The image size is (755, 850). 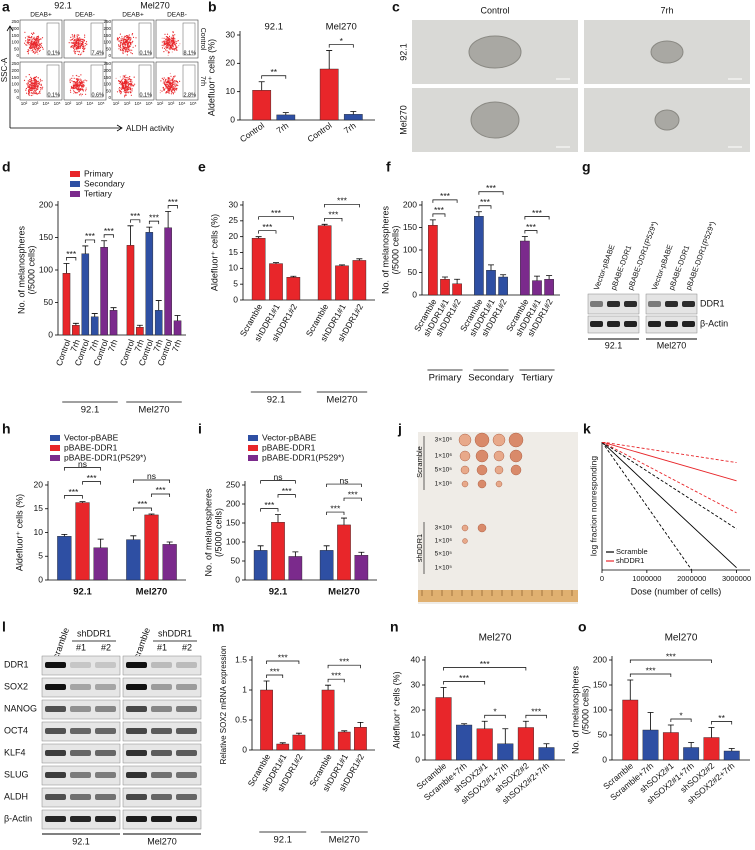 What do you see at coordinates (218, 532) in the screenshot?
I see `y-axis-title: (/5000 cells)` at bounding box center [218, 532].